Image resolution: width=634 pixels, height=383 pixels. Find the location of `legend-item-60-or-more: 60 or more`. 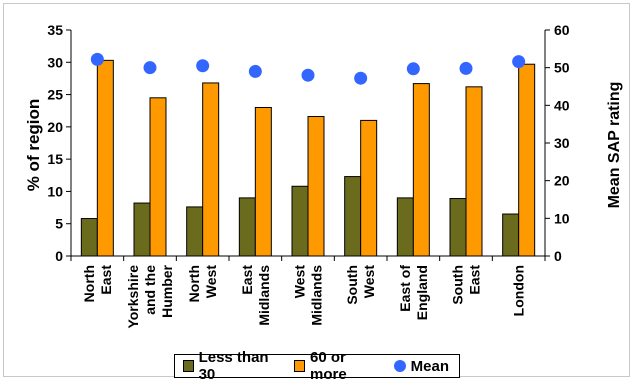

legend-item-60-or-more: 60 or more is located at coordinates (334, 366).